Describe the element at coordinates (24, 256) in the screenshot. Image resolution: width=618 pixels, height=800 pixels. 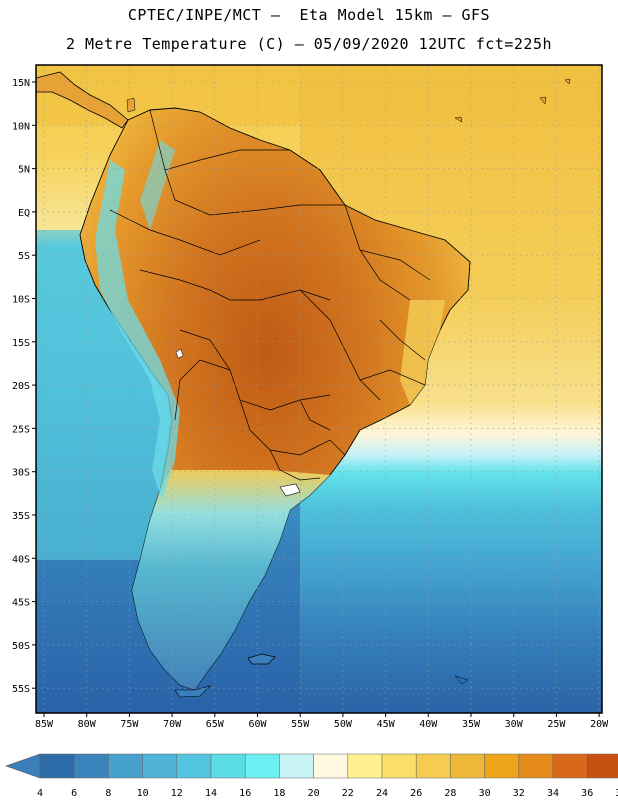
I see `lat-label: 5S` at that location.